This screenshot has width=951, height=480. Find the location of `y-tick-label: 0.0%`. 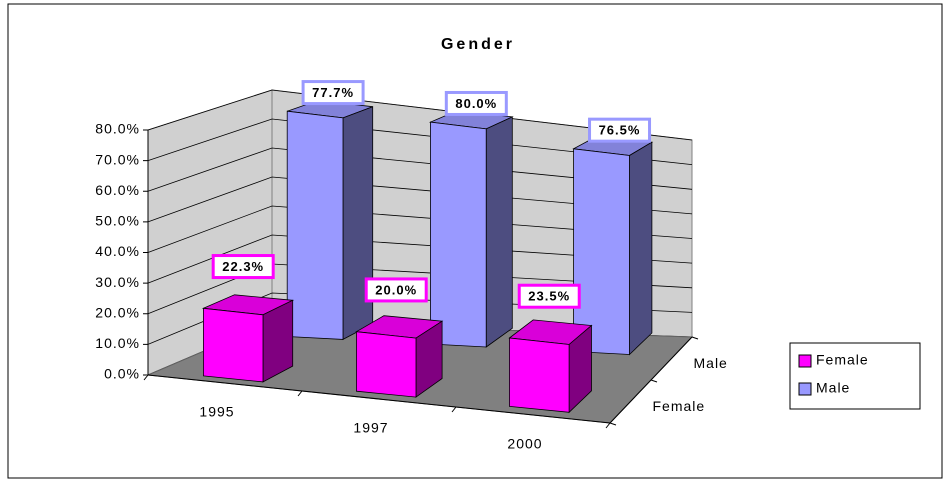

y-tick-label: 0.0% is located at coordinates (122, 374).